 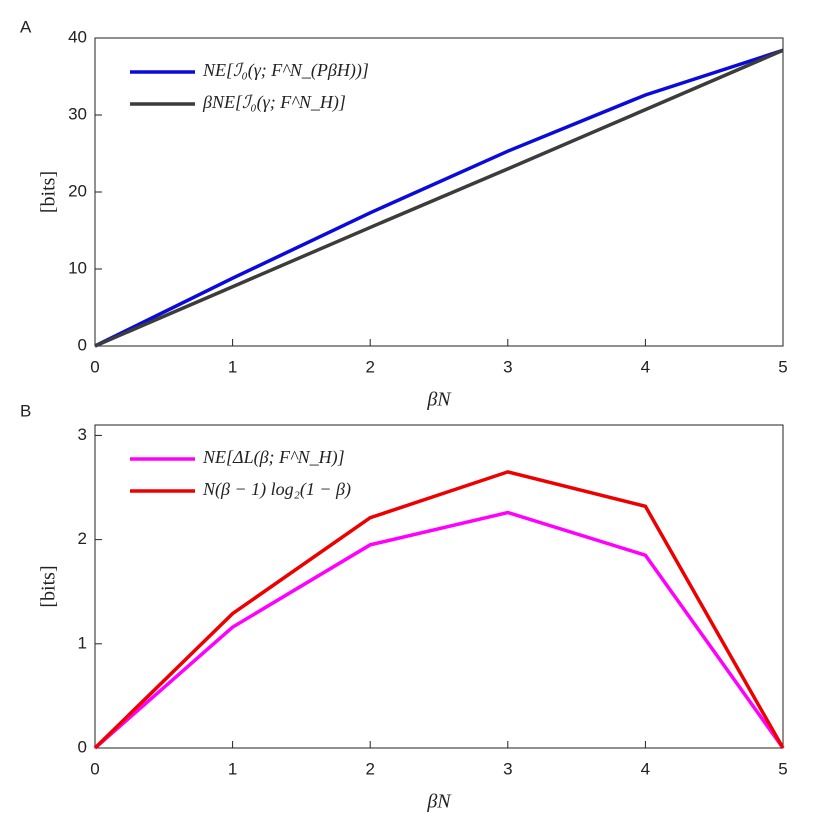 I want to click on y-tick-label: 20, so click(x=77, y=190).